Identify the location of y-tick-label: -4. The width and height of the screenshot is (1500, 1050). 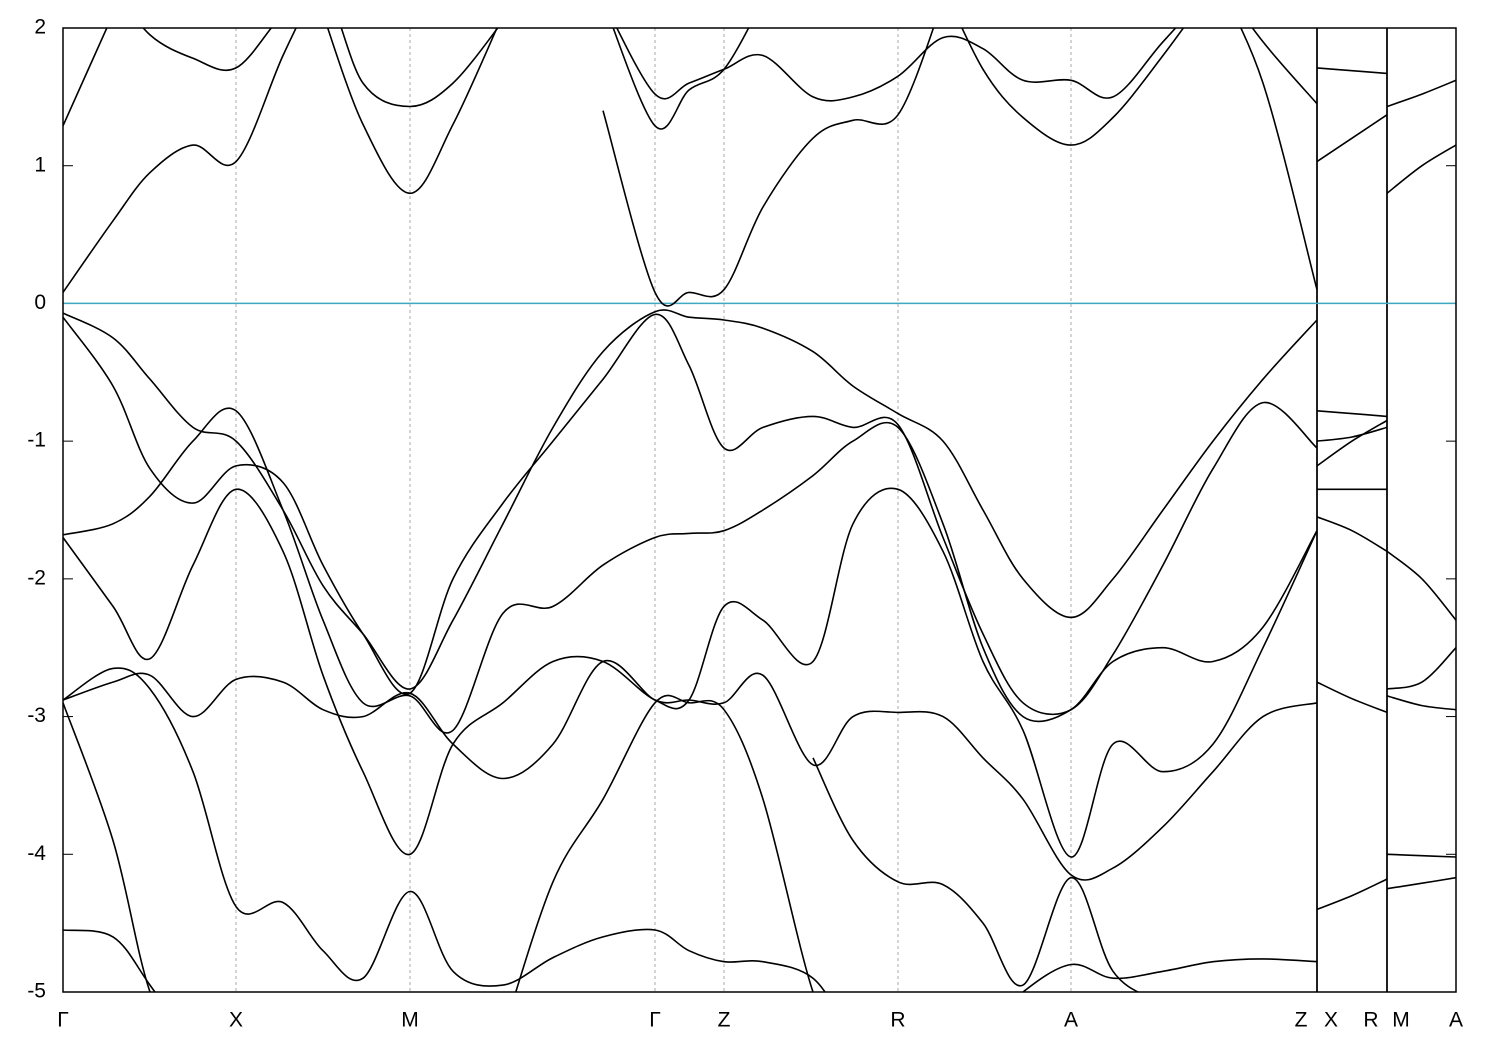
(36, 853).